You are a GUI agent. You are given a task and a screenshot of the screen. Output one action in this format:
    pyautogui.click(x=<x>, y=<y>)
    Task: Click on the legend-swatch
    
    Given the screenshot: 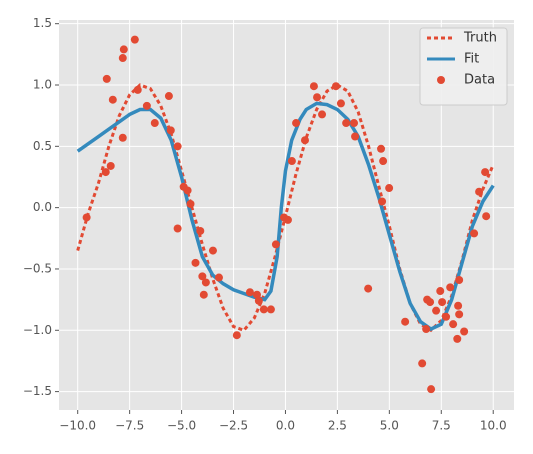 What is the action you would take?
    pyautogui.click(x=441, y=80)
    